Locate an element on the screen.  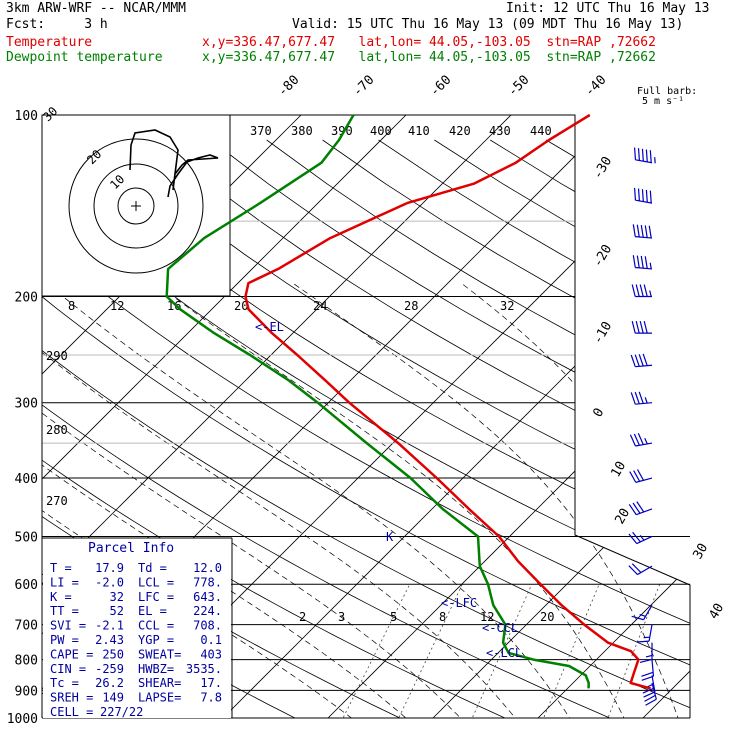
parcel-row-2-col-0: K = is located at coordinates (61, 597).